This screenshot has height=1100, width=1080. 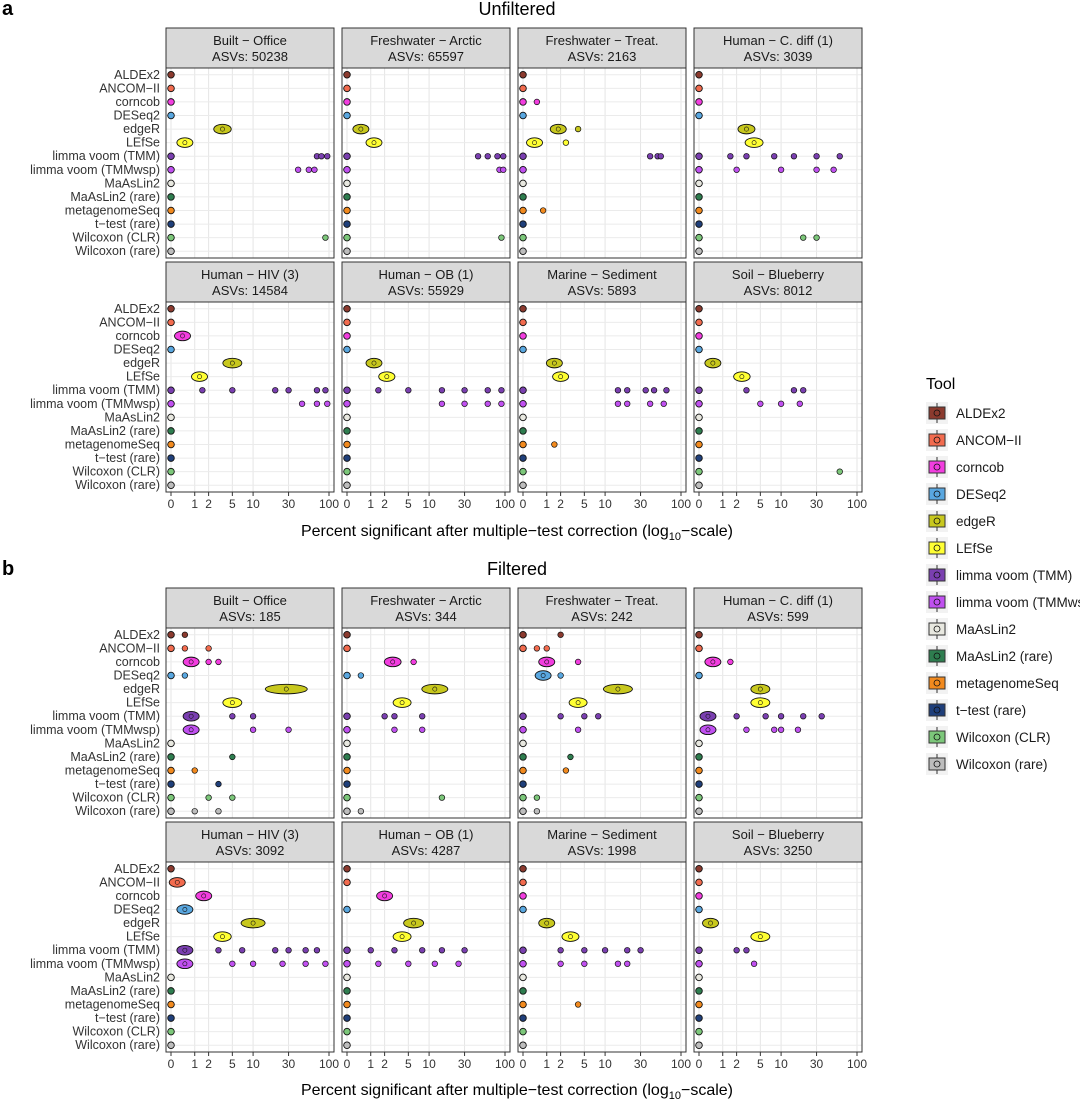 What do you see at coordinates (1004, 656) in the screenshot?
I see `legend-label: MaAsLin2 (rare)` at bounding box center [1004, 656].